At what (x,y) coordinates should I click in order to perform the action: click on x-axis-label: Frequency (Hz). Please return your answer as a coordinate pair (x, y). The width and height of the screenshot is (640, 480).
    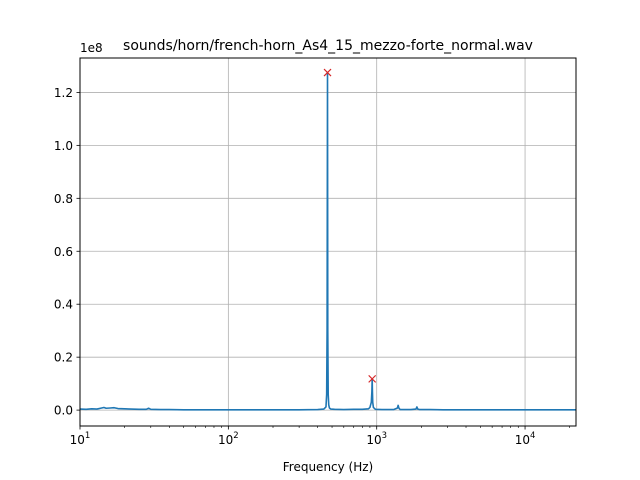
    Looking at the image, I should click on (328, 467).